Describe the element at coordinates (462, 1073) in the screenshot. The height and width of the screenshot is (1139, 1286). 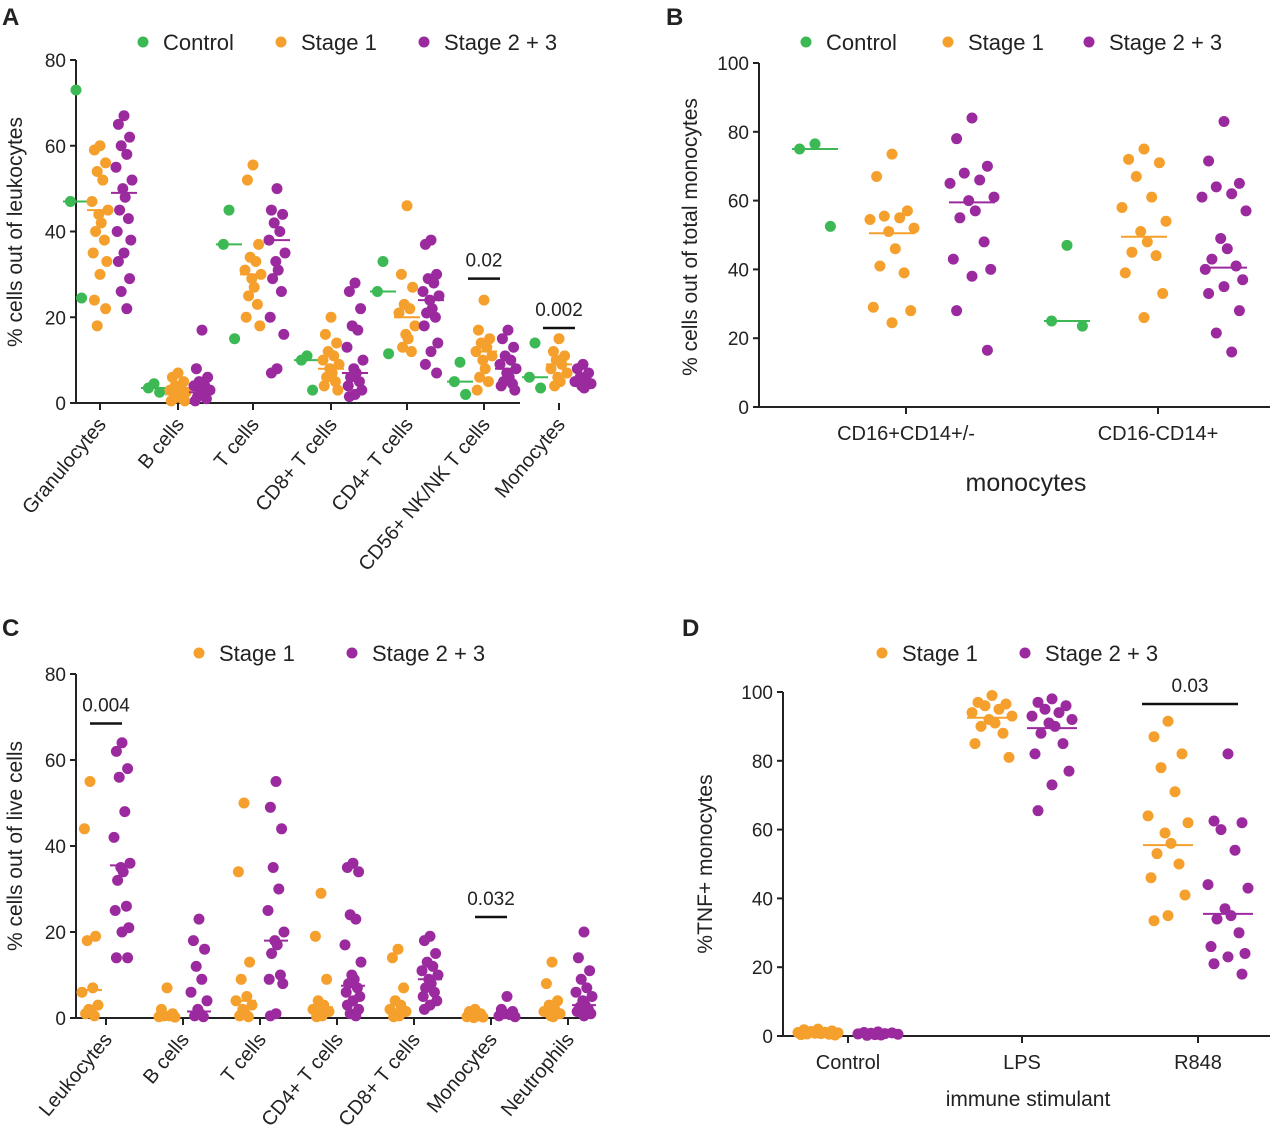
I see `category-label: Monocytes` at that location.